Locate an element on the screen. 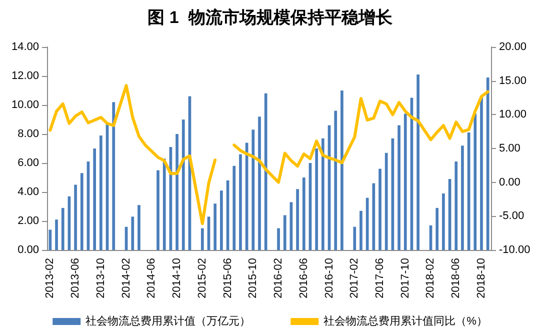  x-tick-label: 2014-10 is located at coordinates (177, 278).